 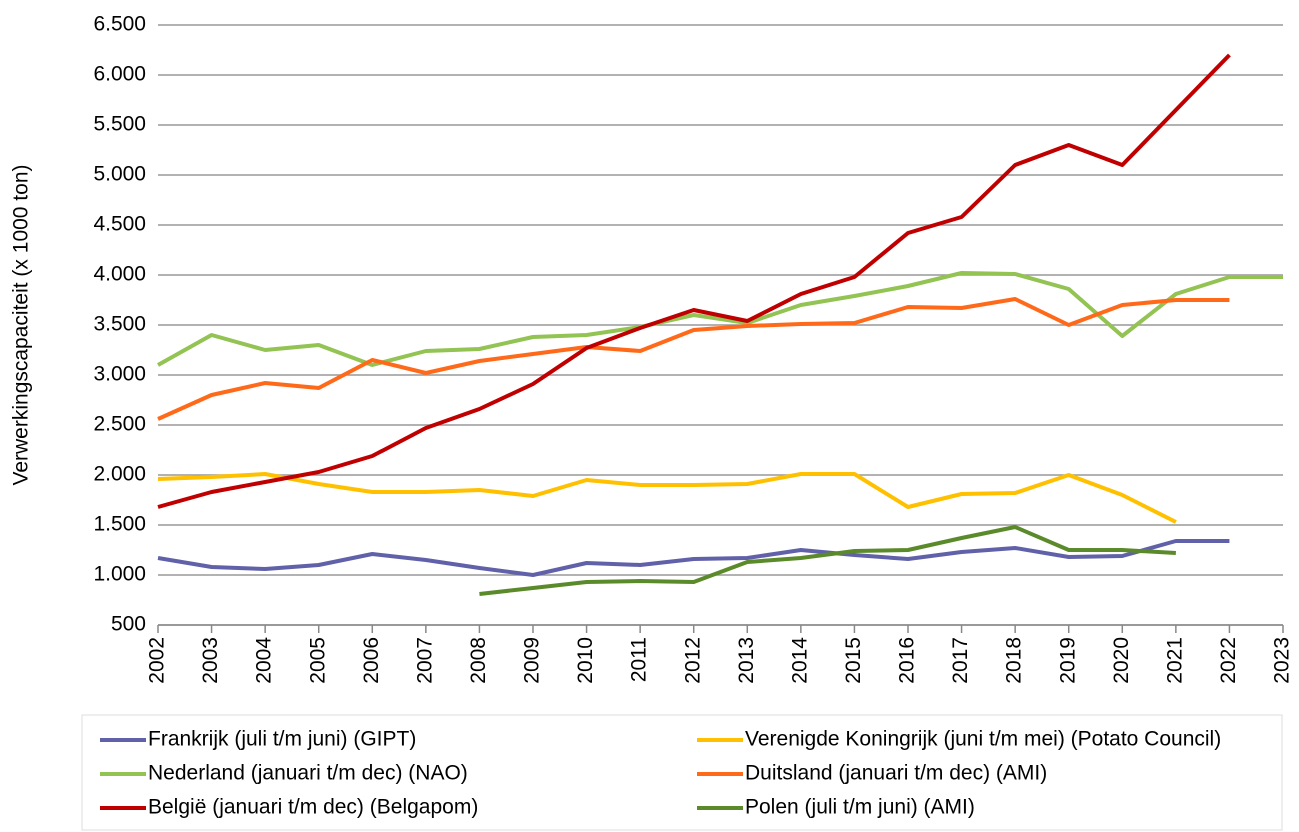 I want to click on x-tick-label: 2019, so click(x=1067, y=660).